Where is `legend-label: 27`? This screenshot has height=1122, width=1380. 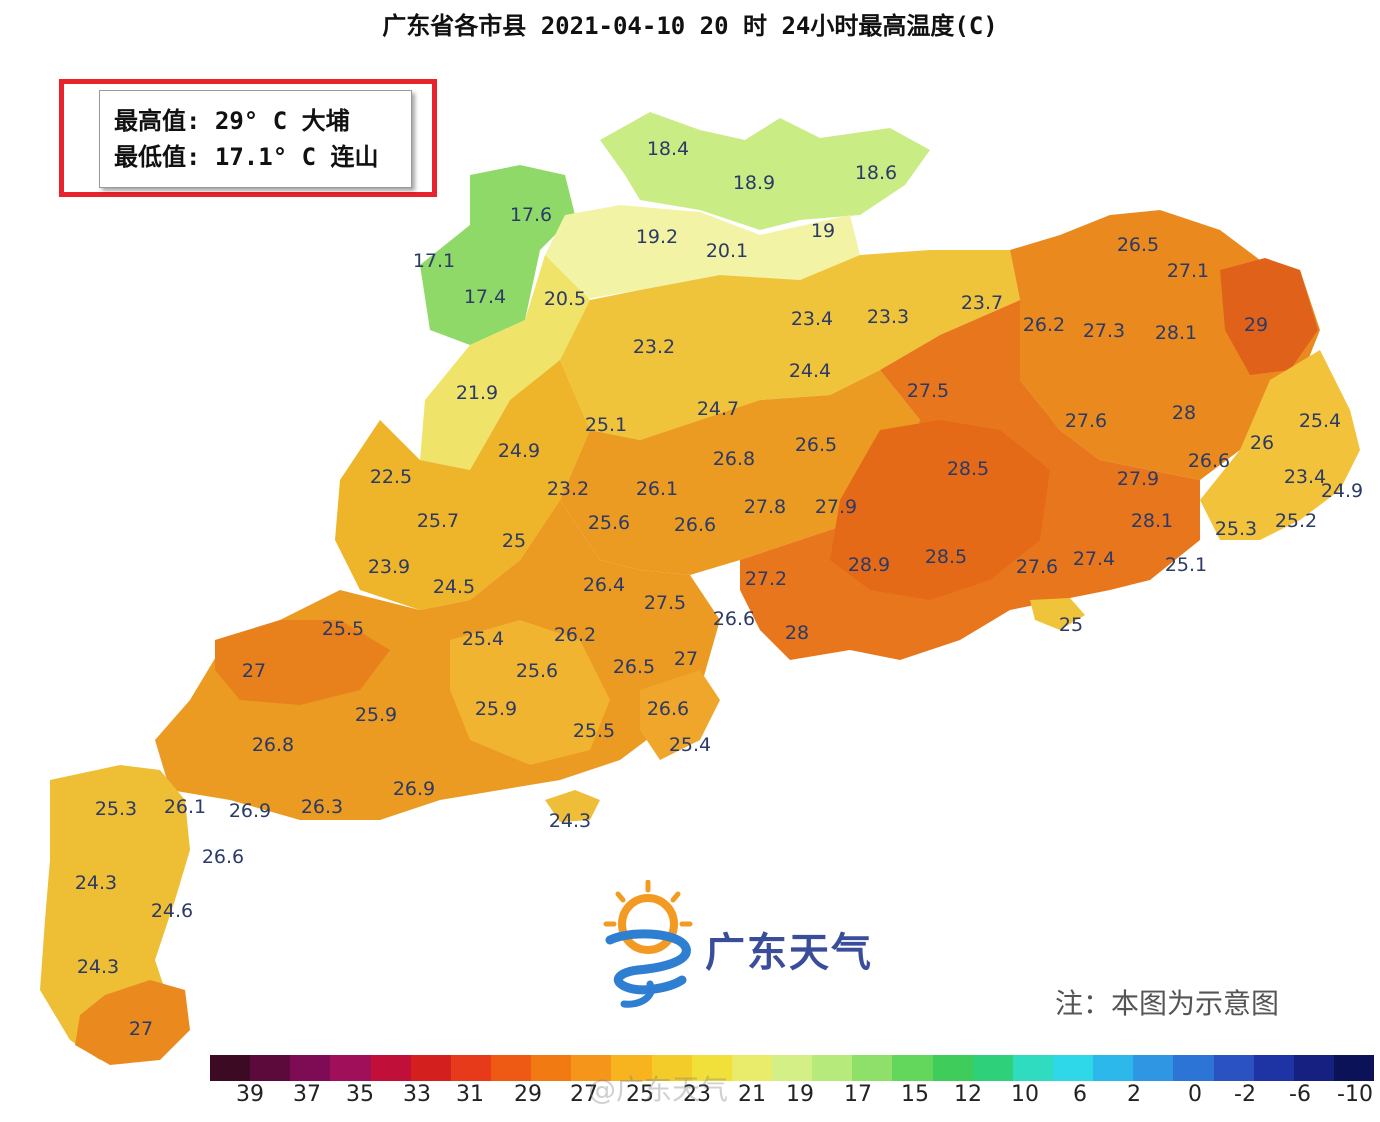
legend-label: 27 is located at coordinates (584, 1094).